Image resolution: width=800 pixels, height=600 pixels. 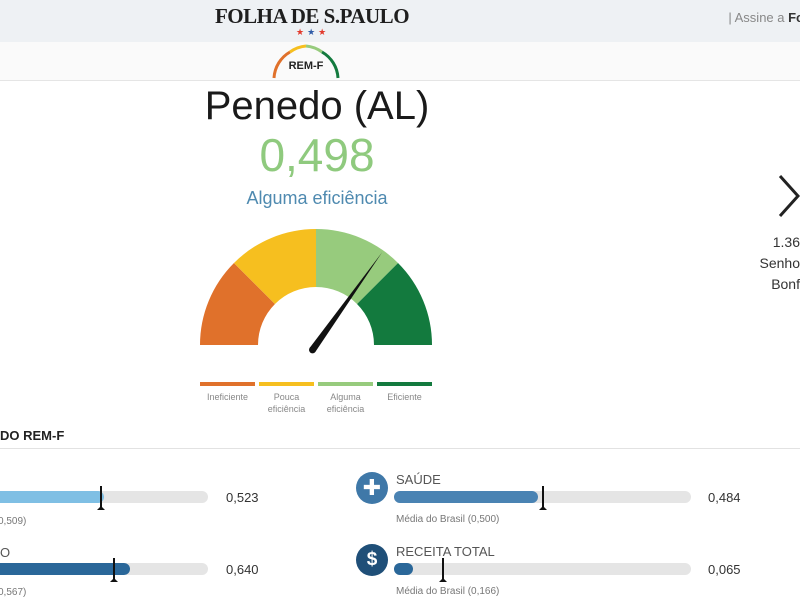 What do you see at coordinates (724, 497) in the screenshot?
I see `metric-value-2: 0,484` at bounding box center [724, 497].